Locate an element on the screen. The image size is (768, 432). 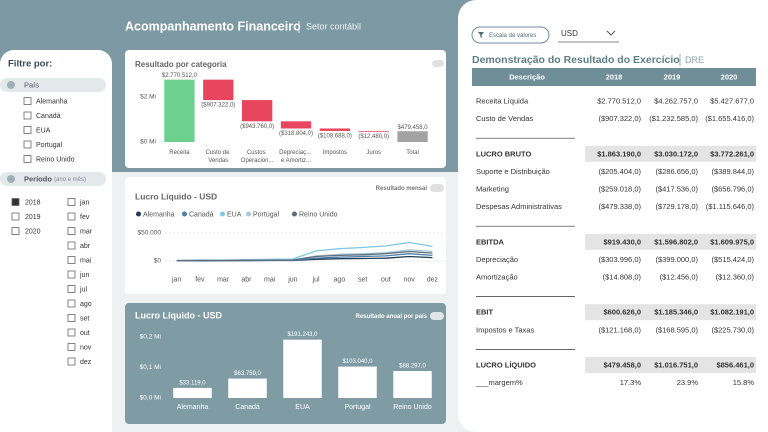
month-option: mai is located at coordinates (86, 260).